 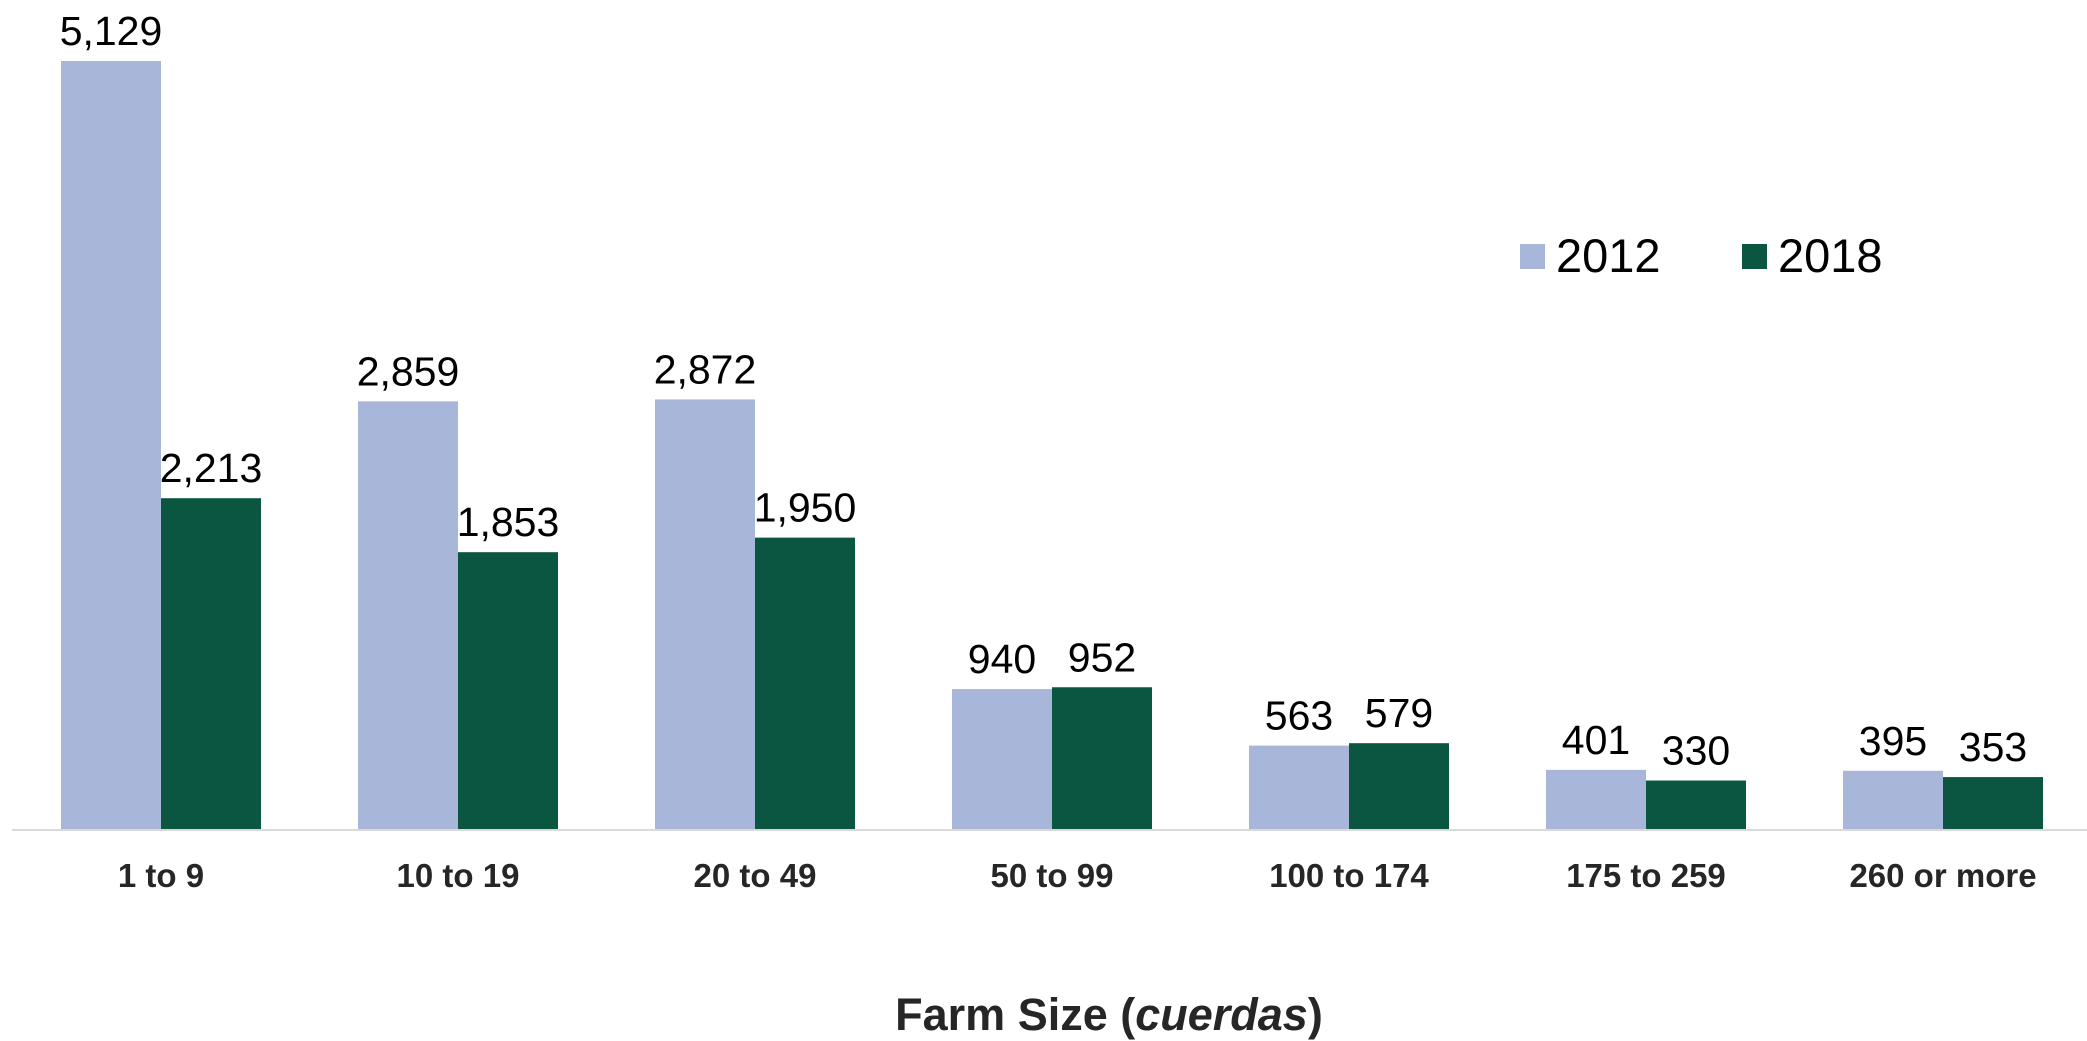 I want to click on legend-swatch-2012, so click(x=1532, y=256).